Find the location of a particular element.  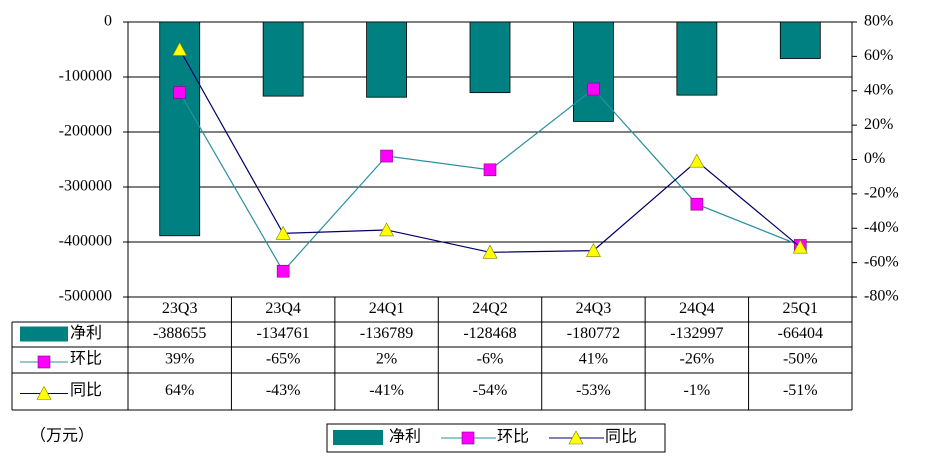

table-cell: -128468 is located at coordinates (489, 333).